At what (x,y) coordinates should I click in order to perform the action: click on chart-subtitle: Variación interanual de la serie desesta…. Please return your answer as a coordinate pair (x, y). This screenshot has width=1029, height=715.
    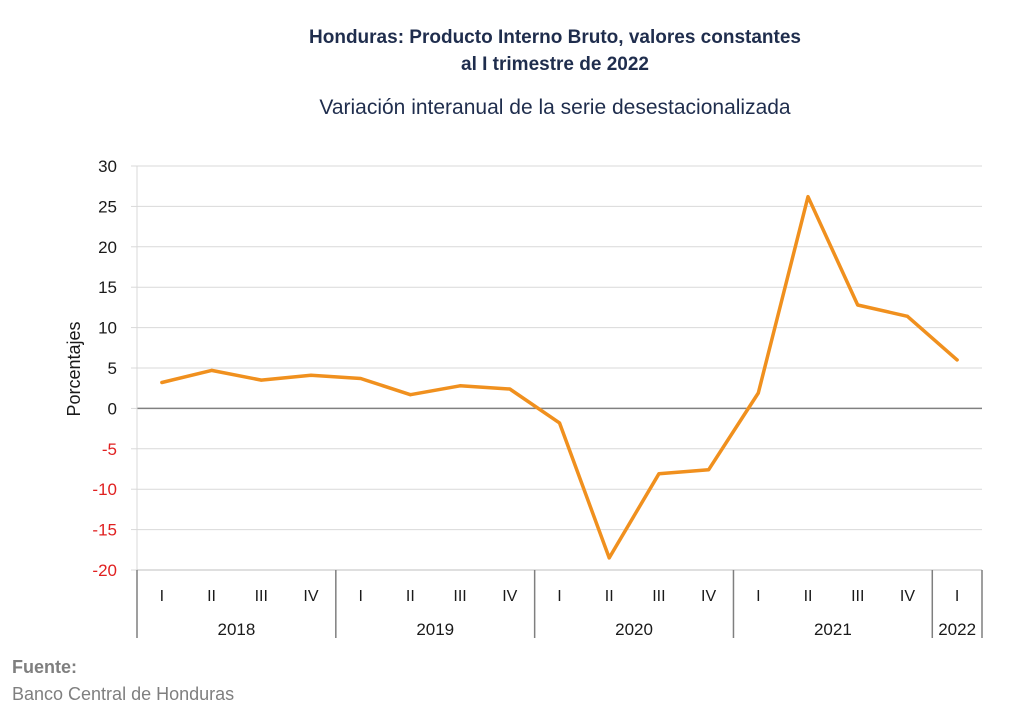
    Looking at the image, I should click on (555, 107).